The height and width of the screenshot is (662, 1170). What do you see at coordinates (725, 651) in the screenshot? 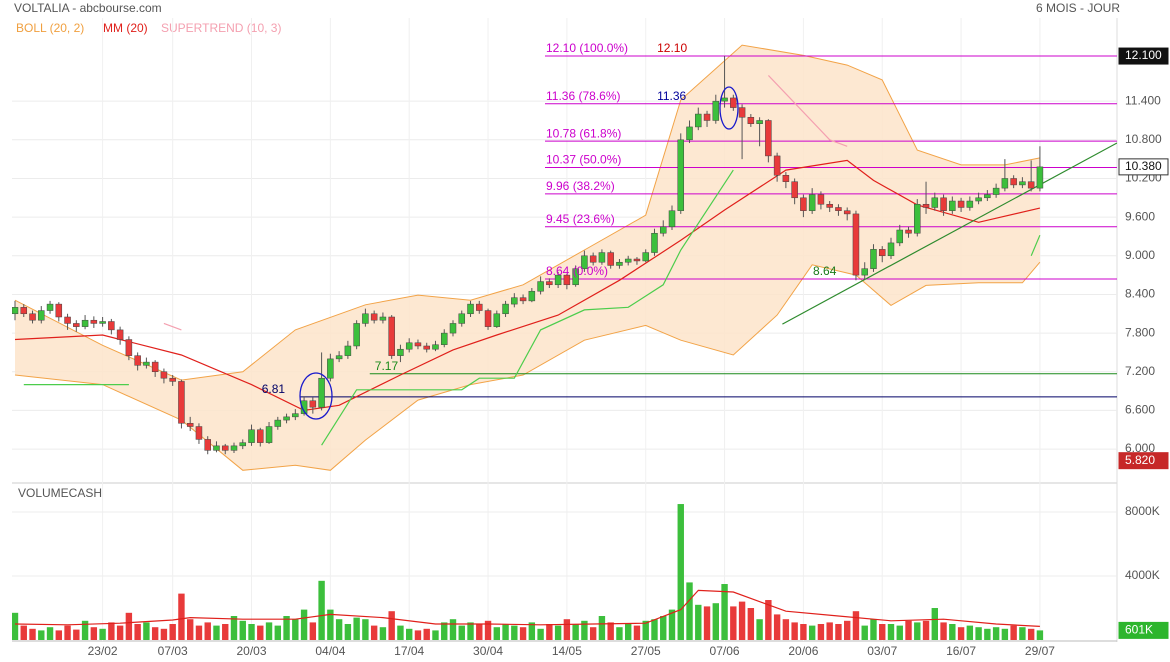
I see `x-tick-label: 07/06` at bounding box center [725, 651].